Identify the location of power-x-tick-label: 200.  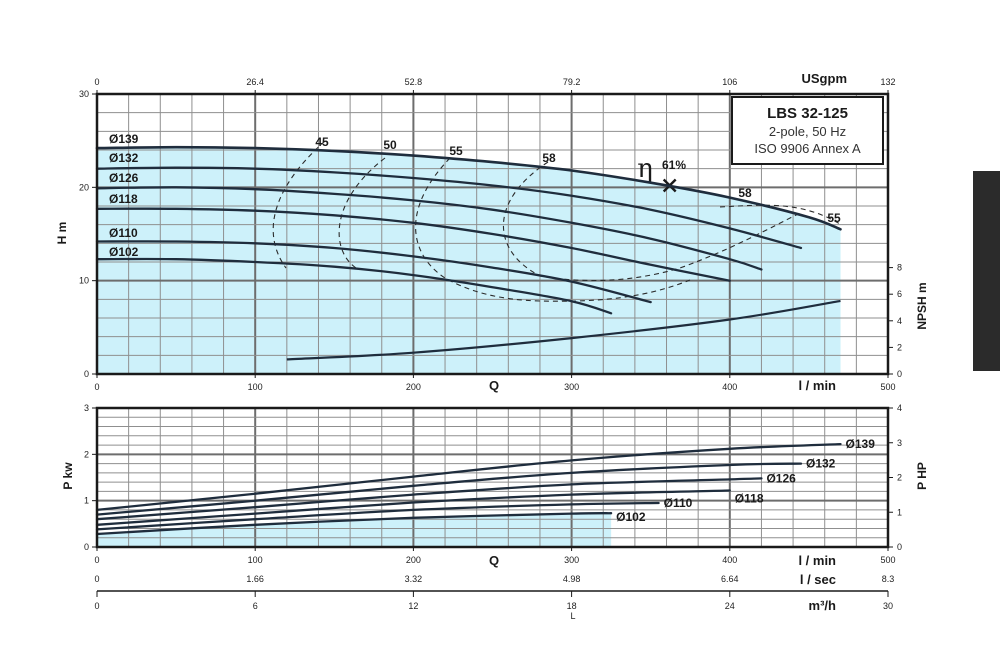
(413, 560).